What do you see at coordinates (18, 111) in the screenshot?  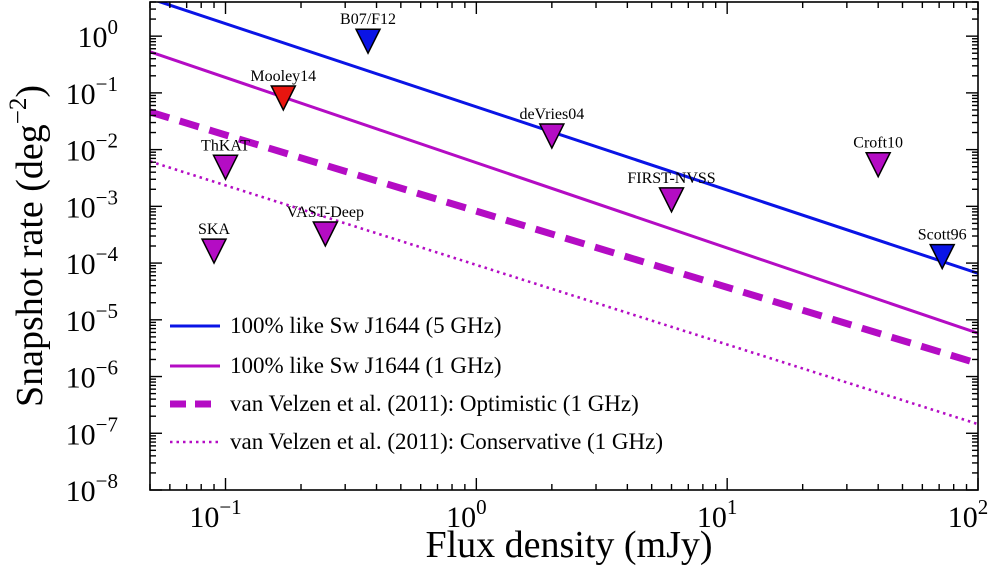 I see `y-axis-title-exp: −2` at bounding box center [18, 111].